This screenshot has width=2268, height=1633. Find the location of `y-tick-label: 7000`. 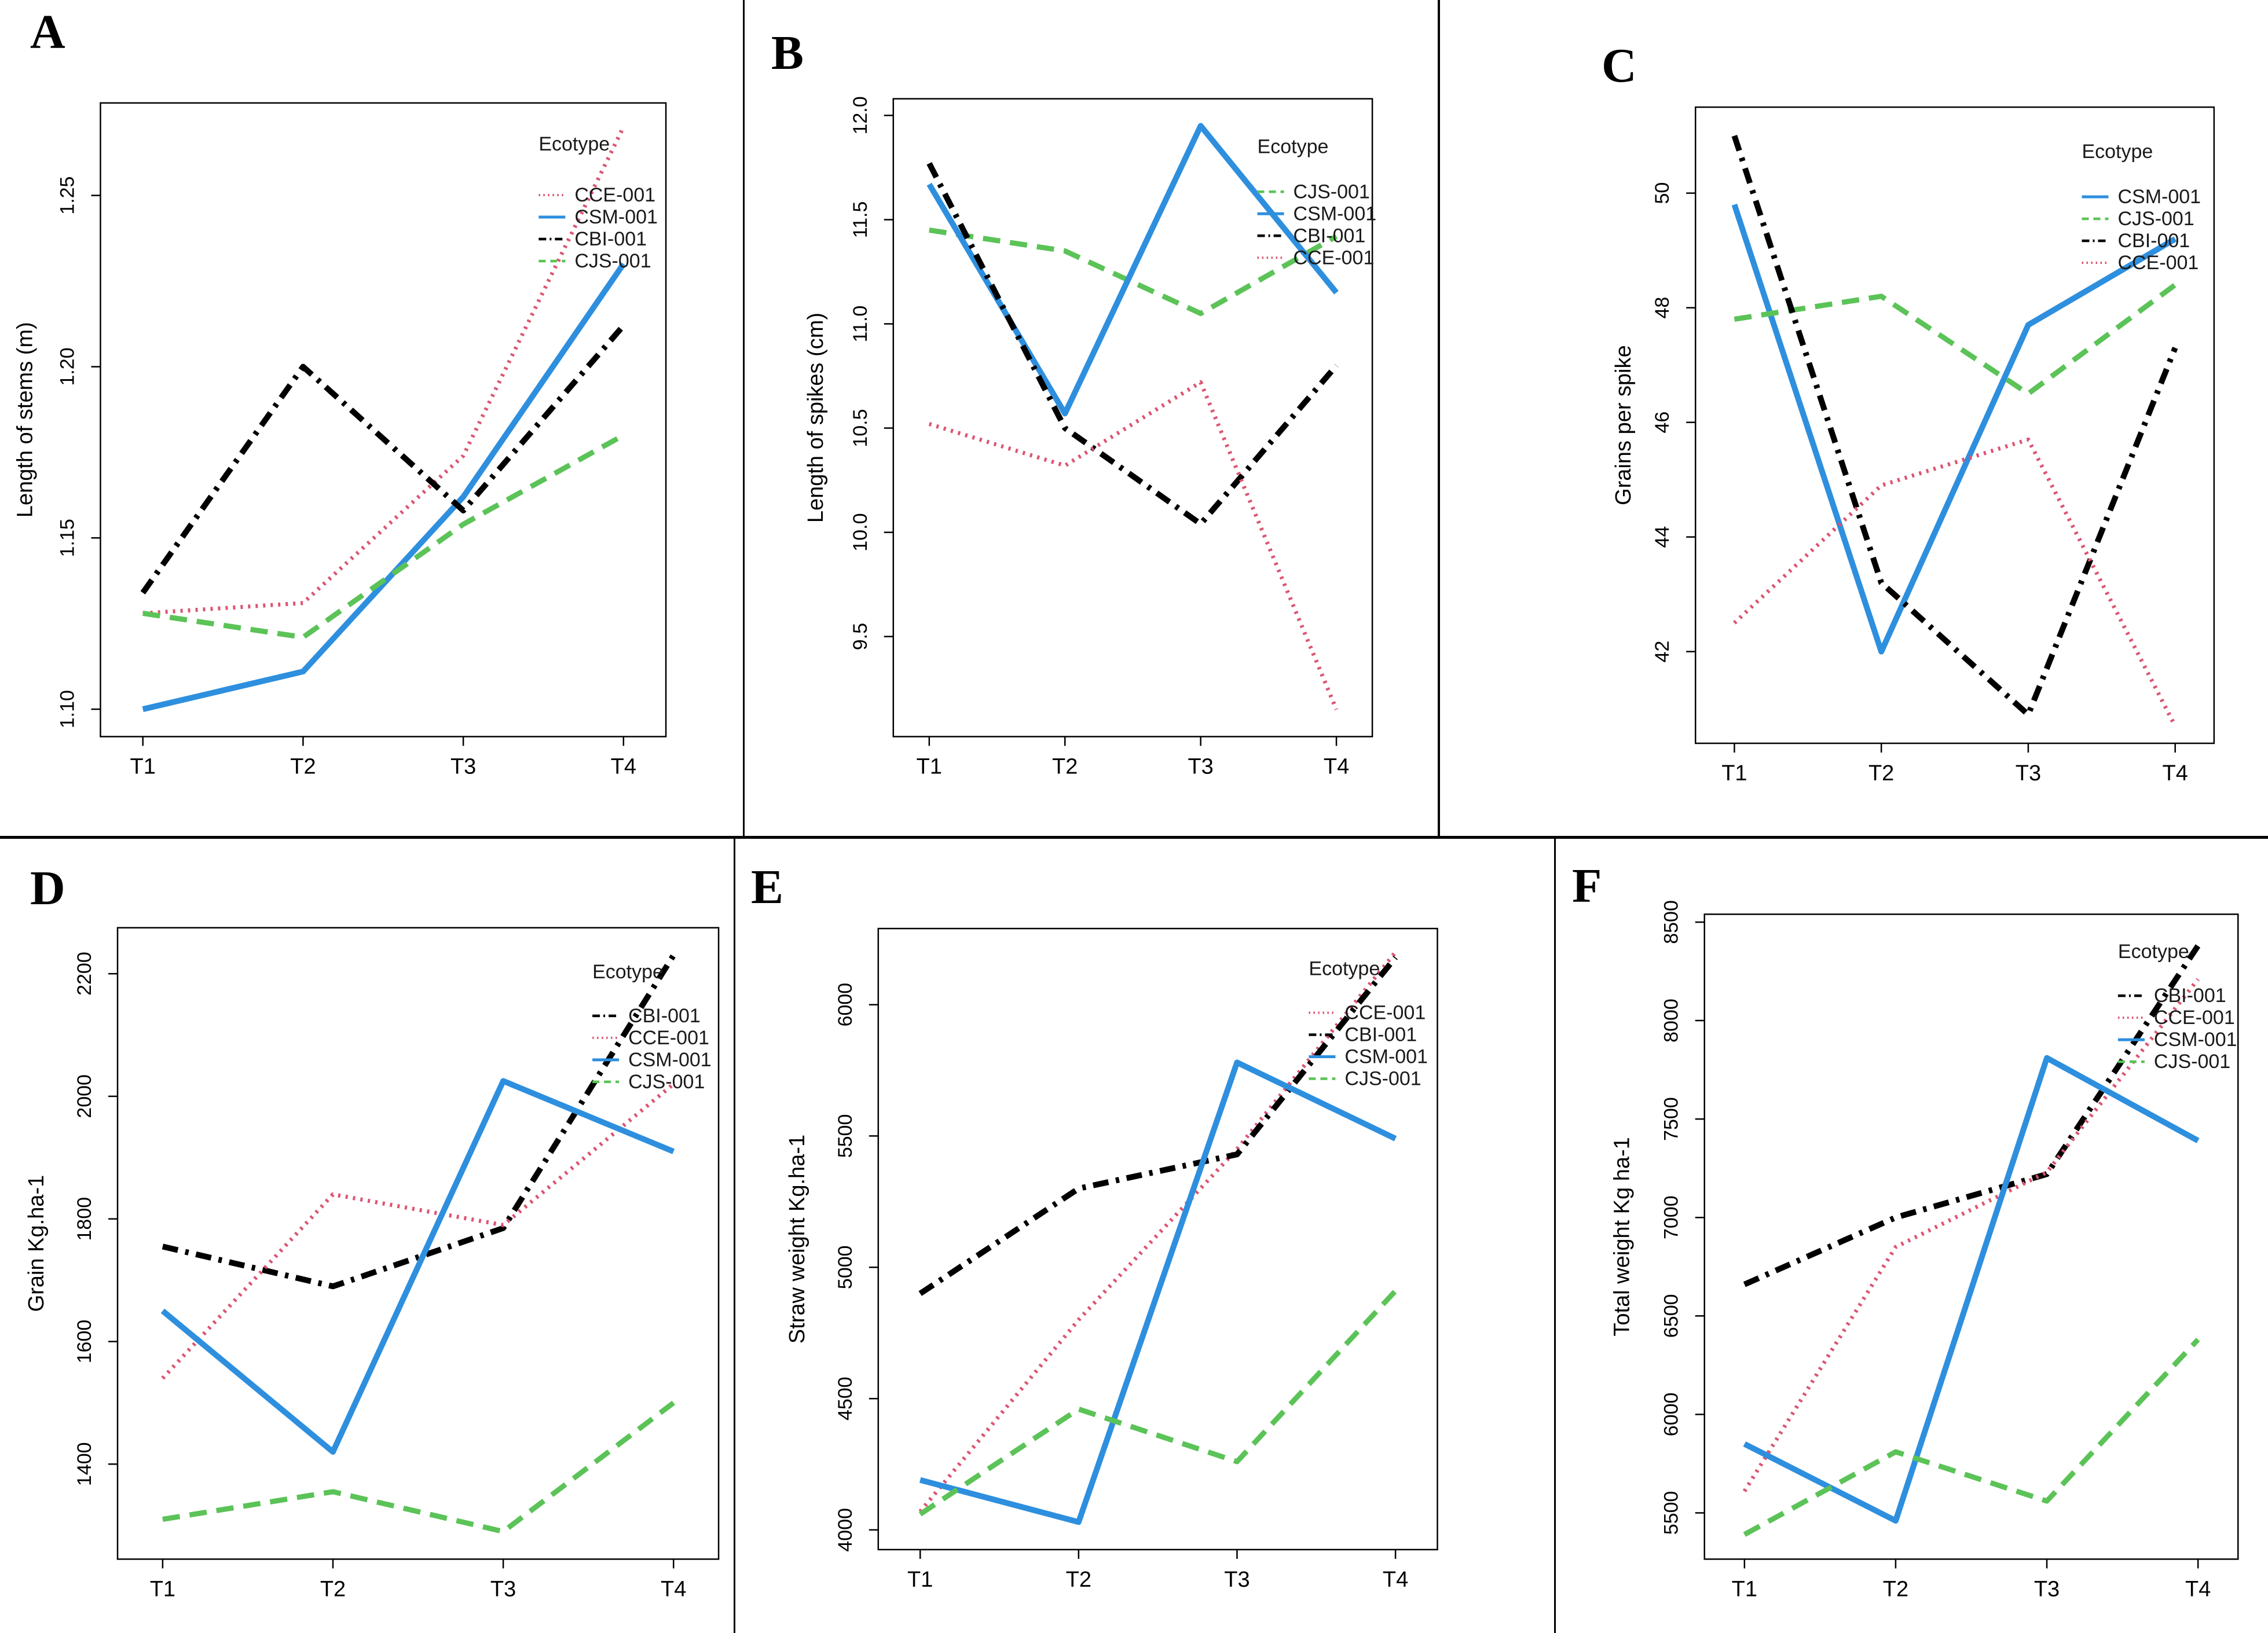

y-tick-label: 7000 is located at coordinates (1672, 1217).